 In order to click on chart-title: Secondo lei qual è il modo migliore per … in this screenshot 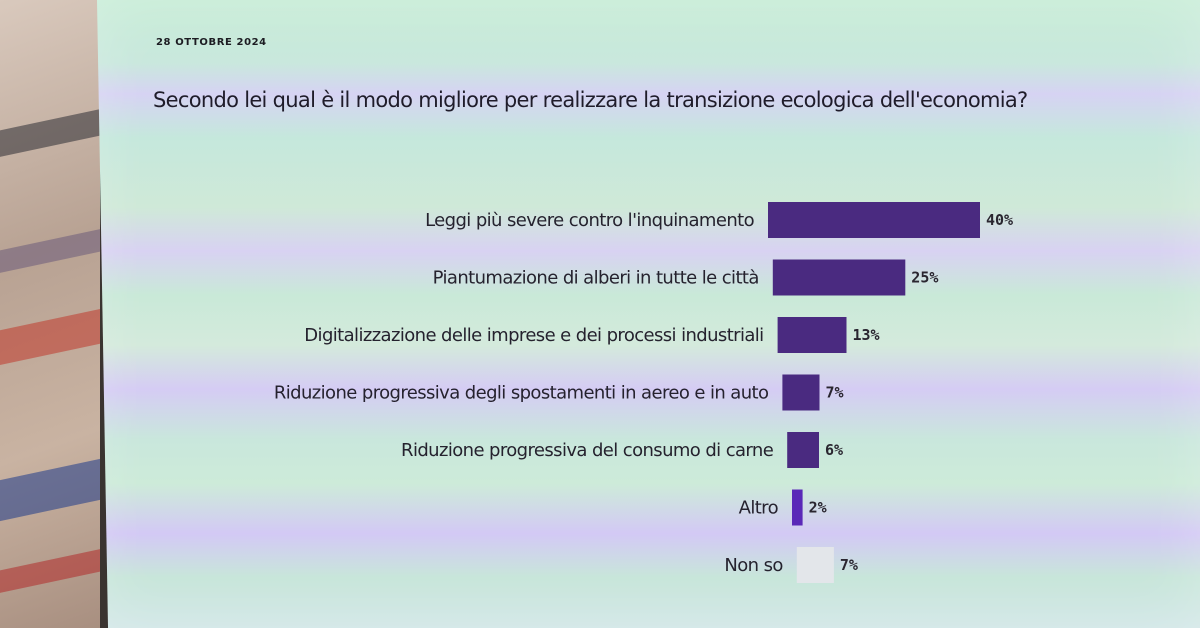, I will do `click(590, 100)`.